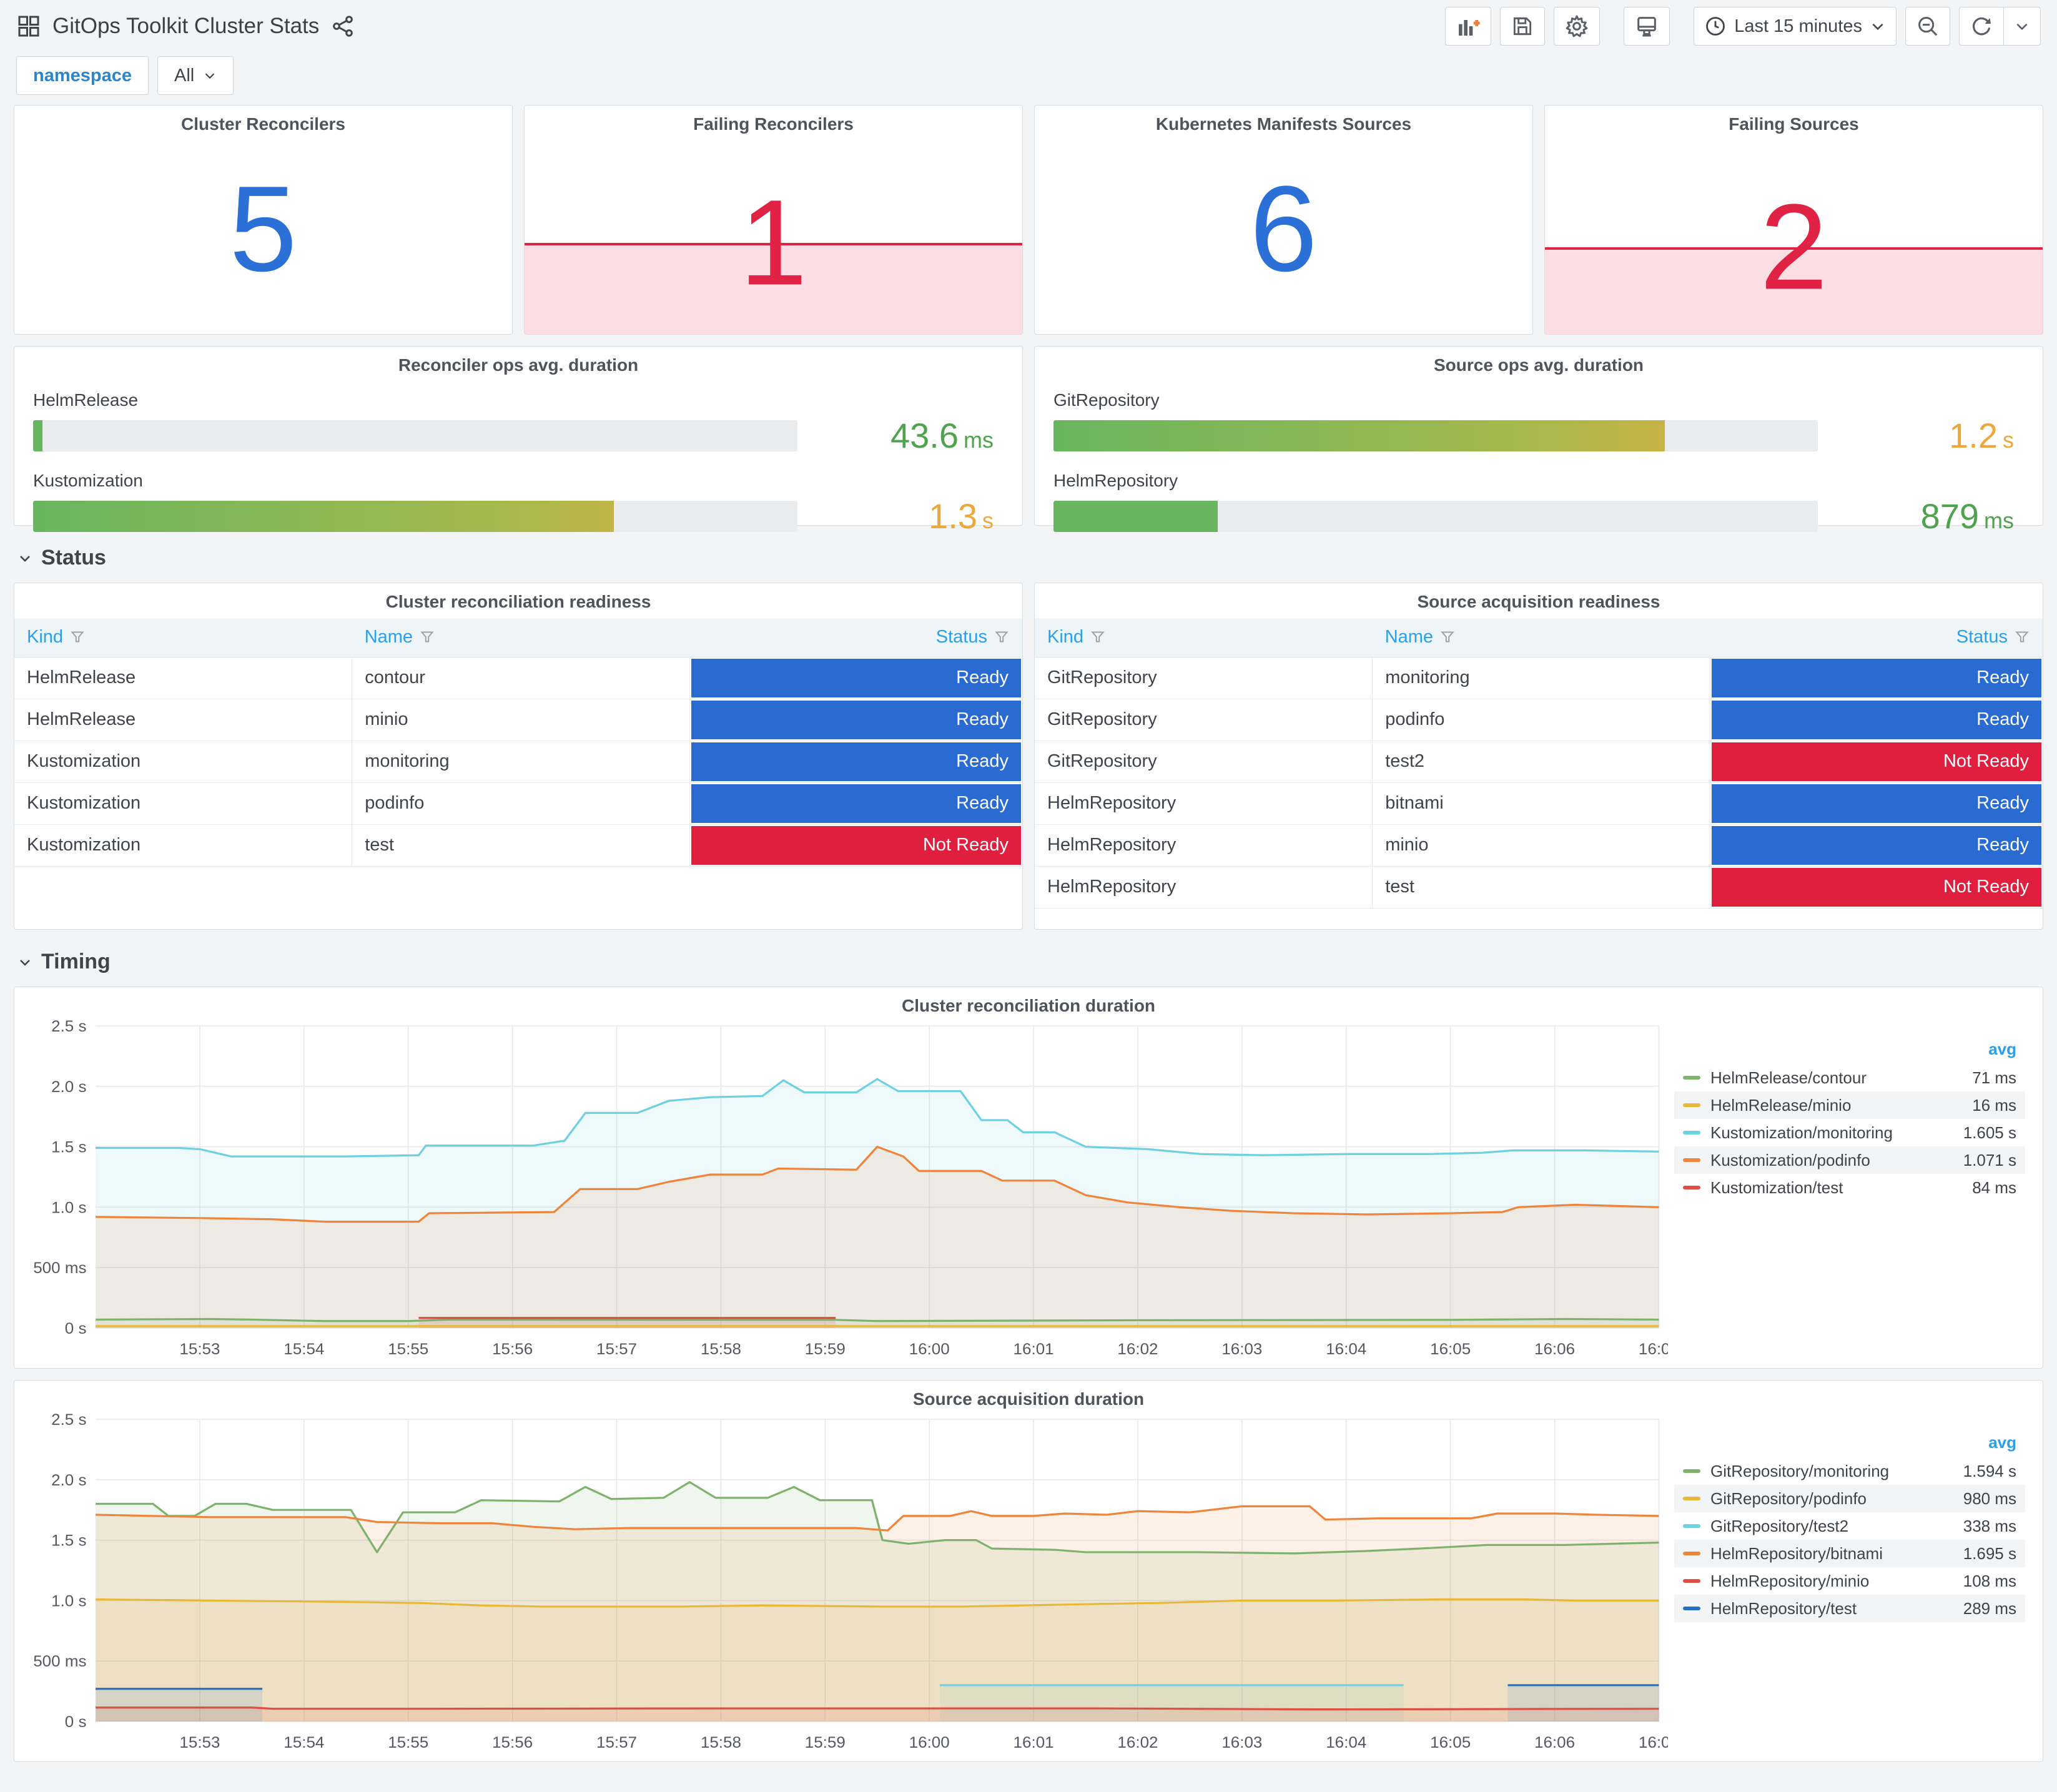  Describe the element at coordinates (183, 720) in the screenshot. I see `kind-cell: HelmRelease` at that location.